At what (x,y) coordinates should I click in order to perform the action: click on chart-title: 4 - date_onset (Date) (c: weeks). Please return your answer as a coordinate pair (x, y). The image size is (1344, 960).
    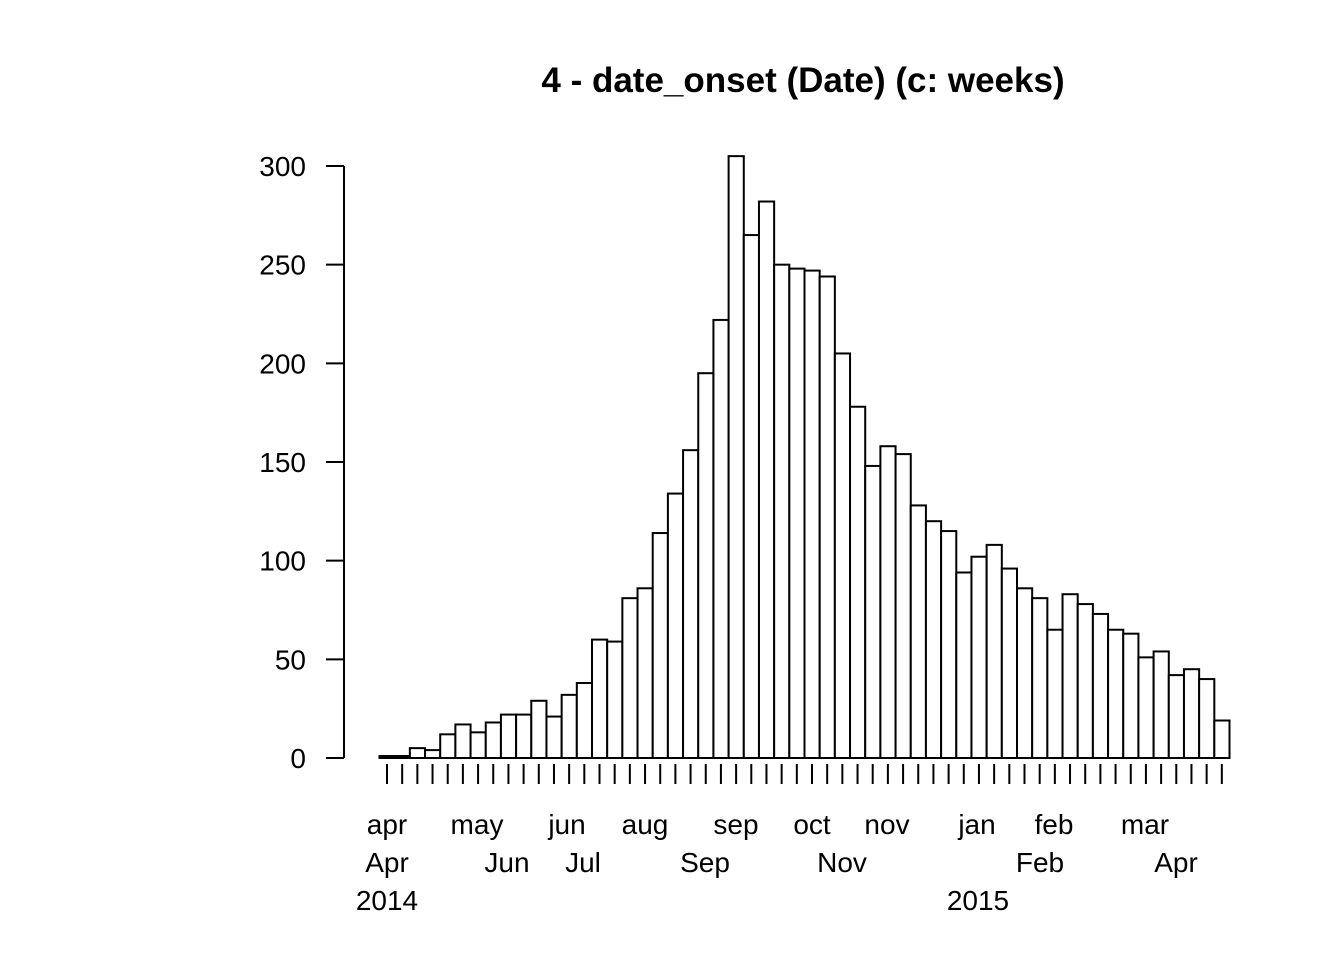
    Looking at the image, I should click on (802, 80).